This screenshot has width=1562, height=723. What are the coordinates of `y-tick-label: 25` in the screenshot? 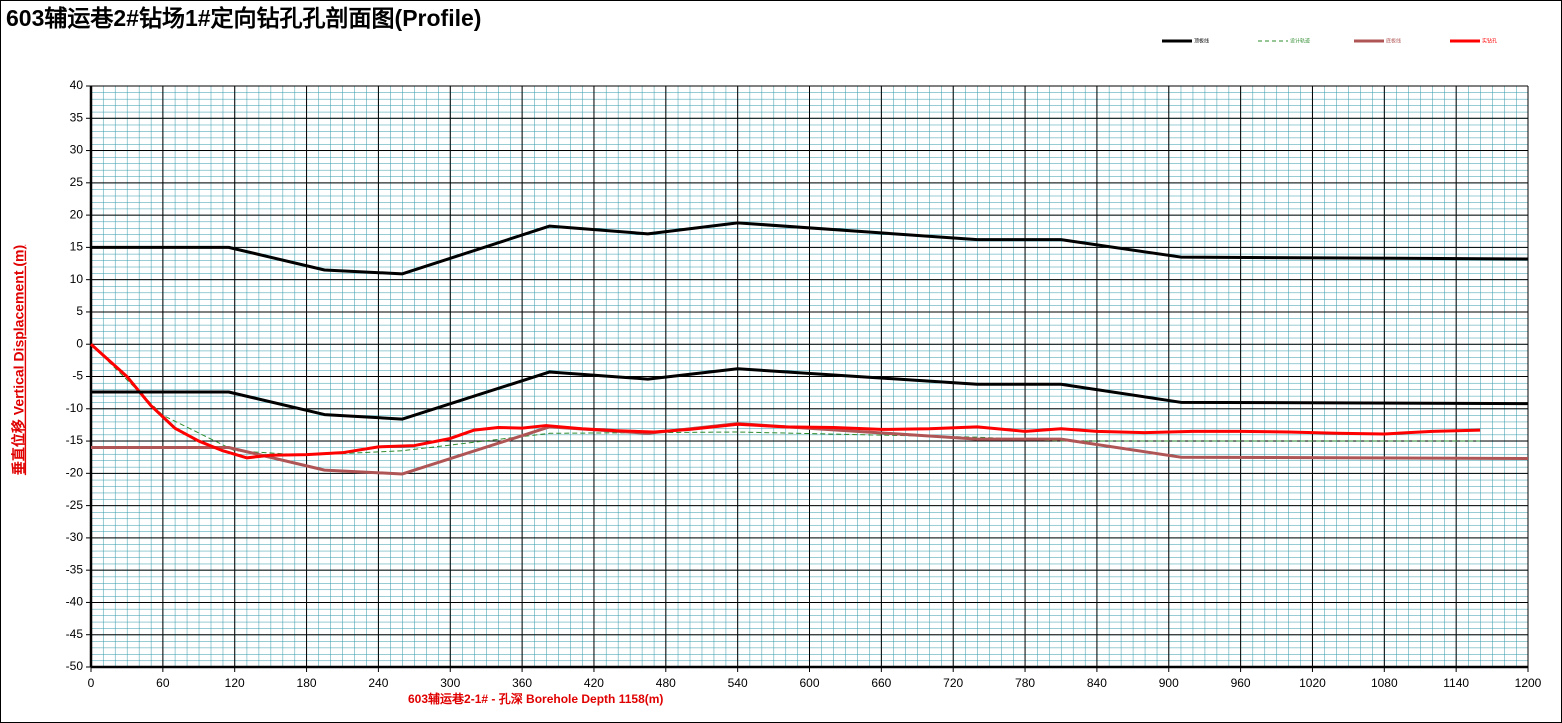 It's located at (77, 182).